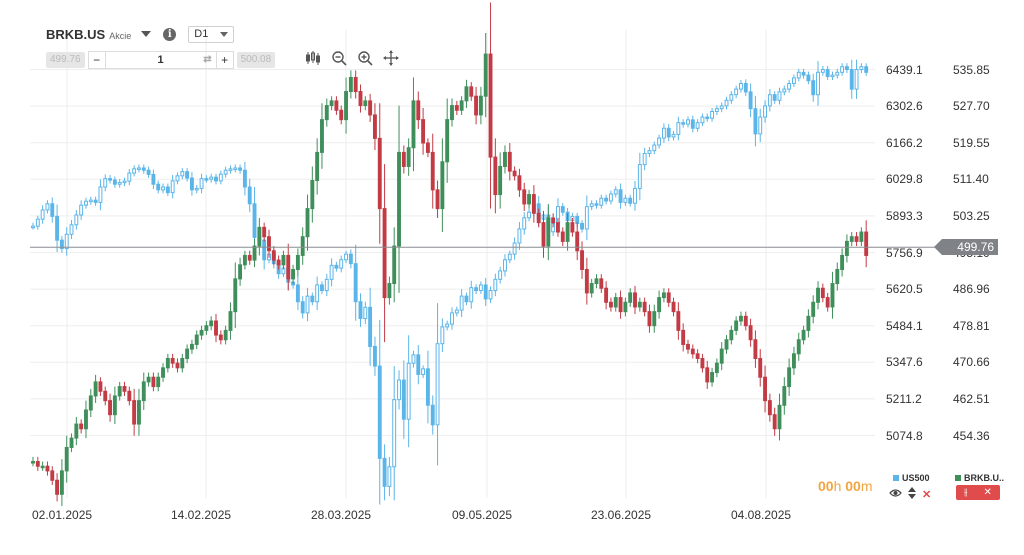 This screenshot has width=1024, height=555. What do you see at coordinates (146, 34) in the screenshot?
I see `symbol-dropdown-icon` at bounding box center [146, 34].